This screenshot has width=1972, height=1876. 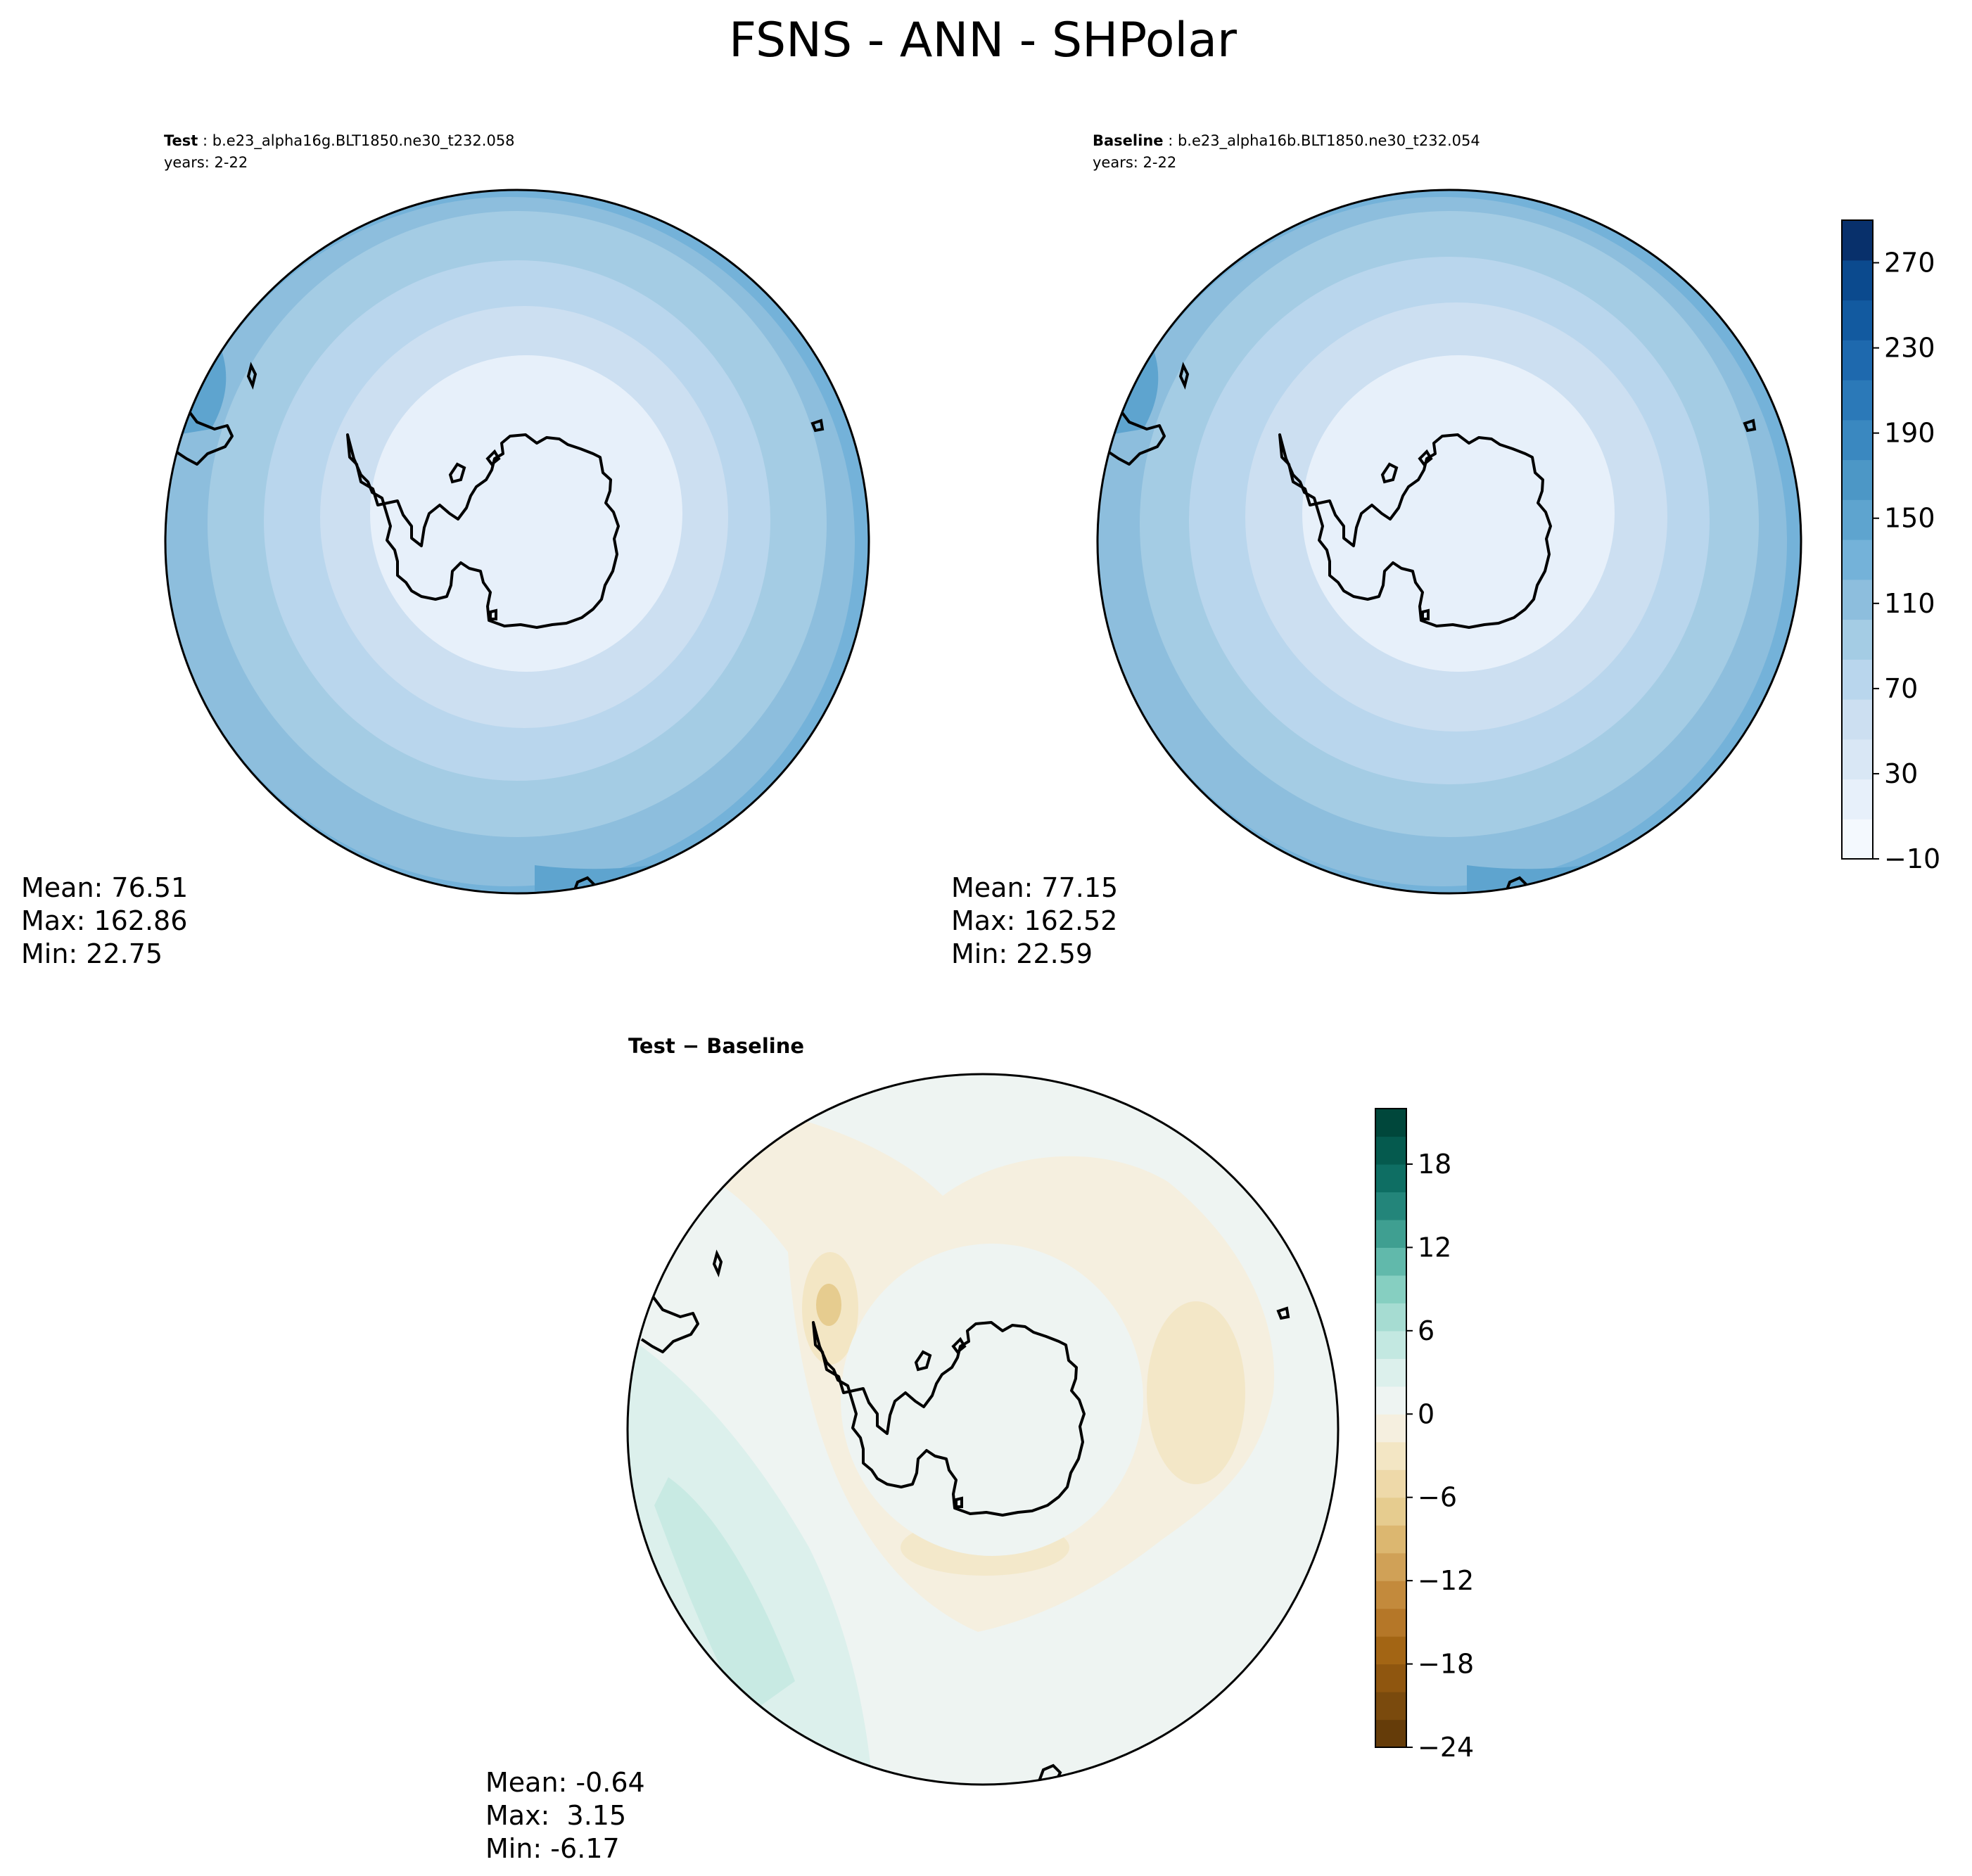 What do you see at coordinates (181, 140) in the screenshot?
I see `test-label: Test` at bounding box center [181, 140].